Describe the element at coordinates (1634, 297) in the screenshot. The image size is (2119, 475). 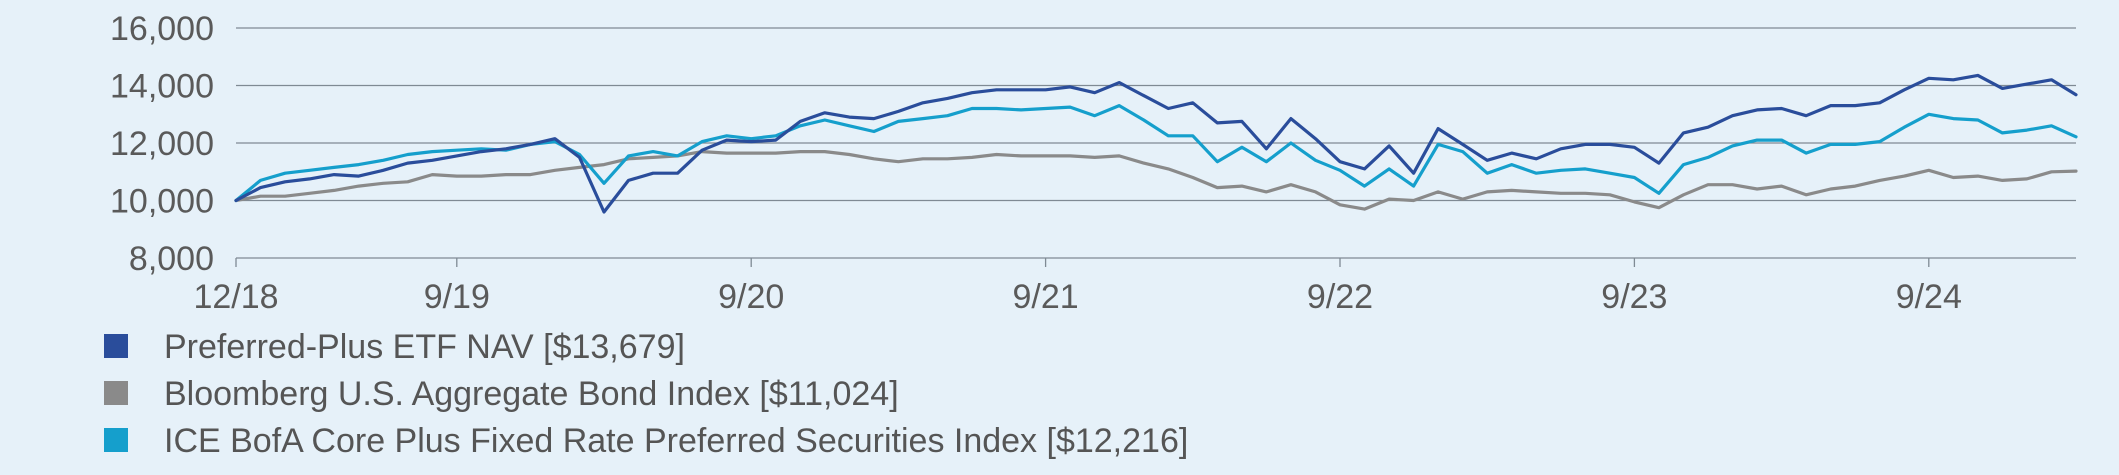
I see `x-tick-label: 9/23` at that location.